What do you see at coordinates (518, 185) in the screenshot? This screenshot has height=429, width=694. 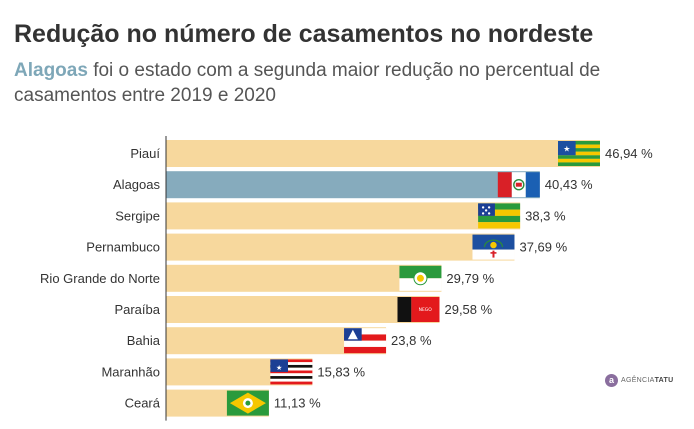 I see `alagoas-flag-icon` at bounding box center [518, 185].